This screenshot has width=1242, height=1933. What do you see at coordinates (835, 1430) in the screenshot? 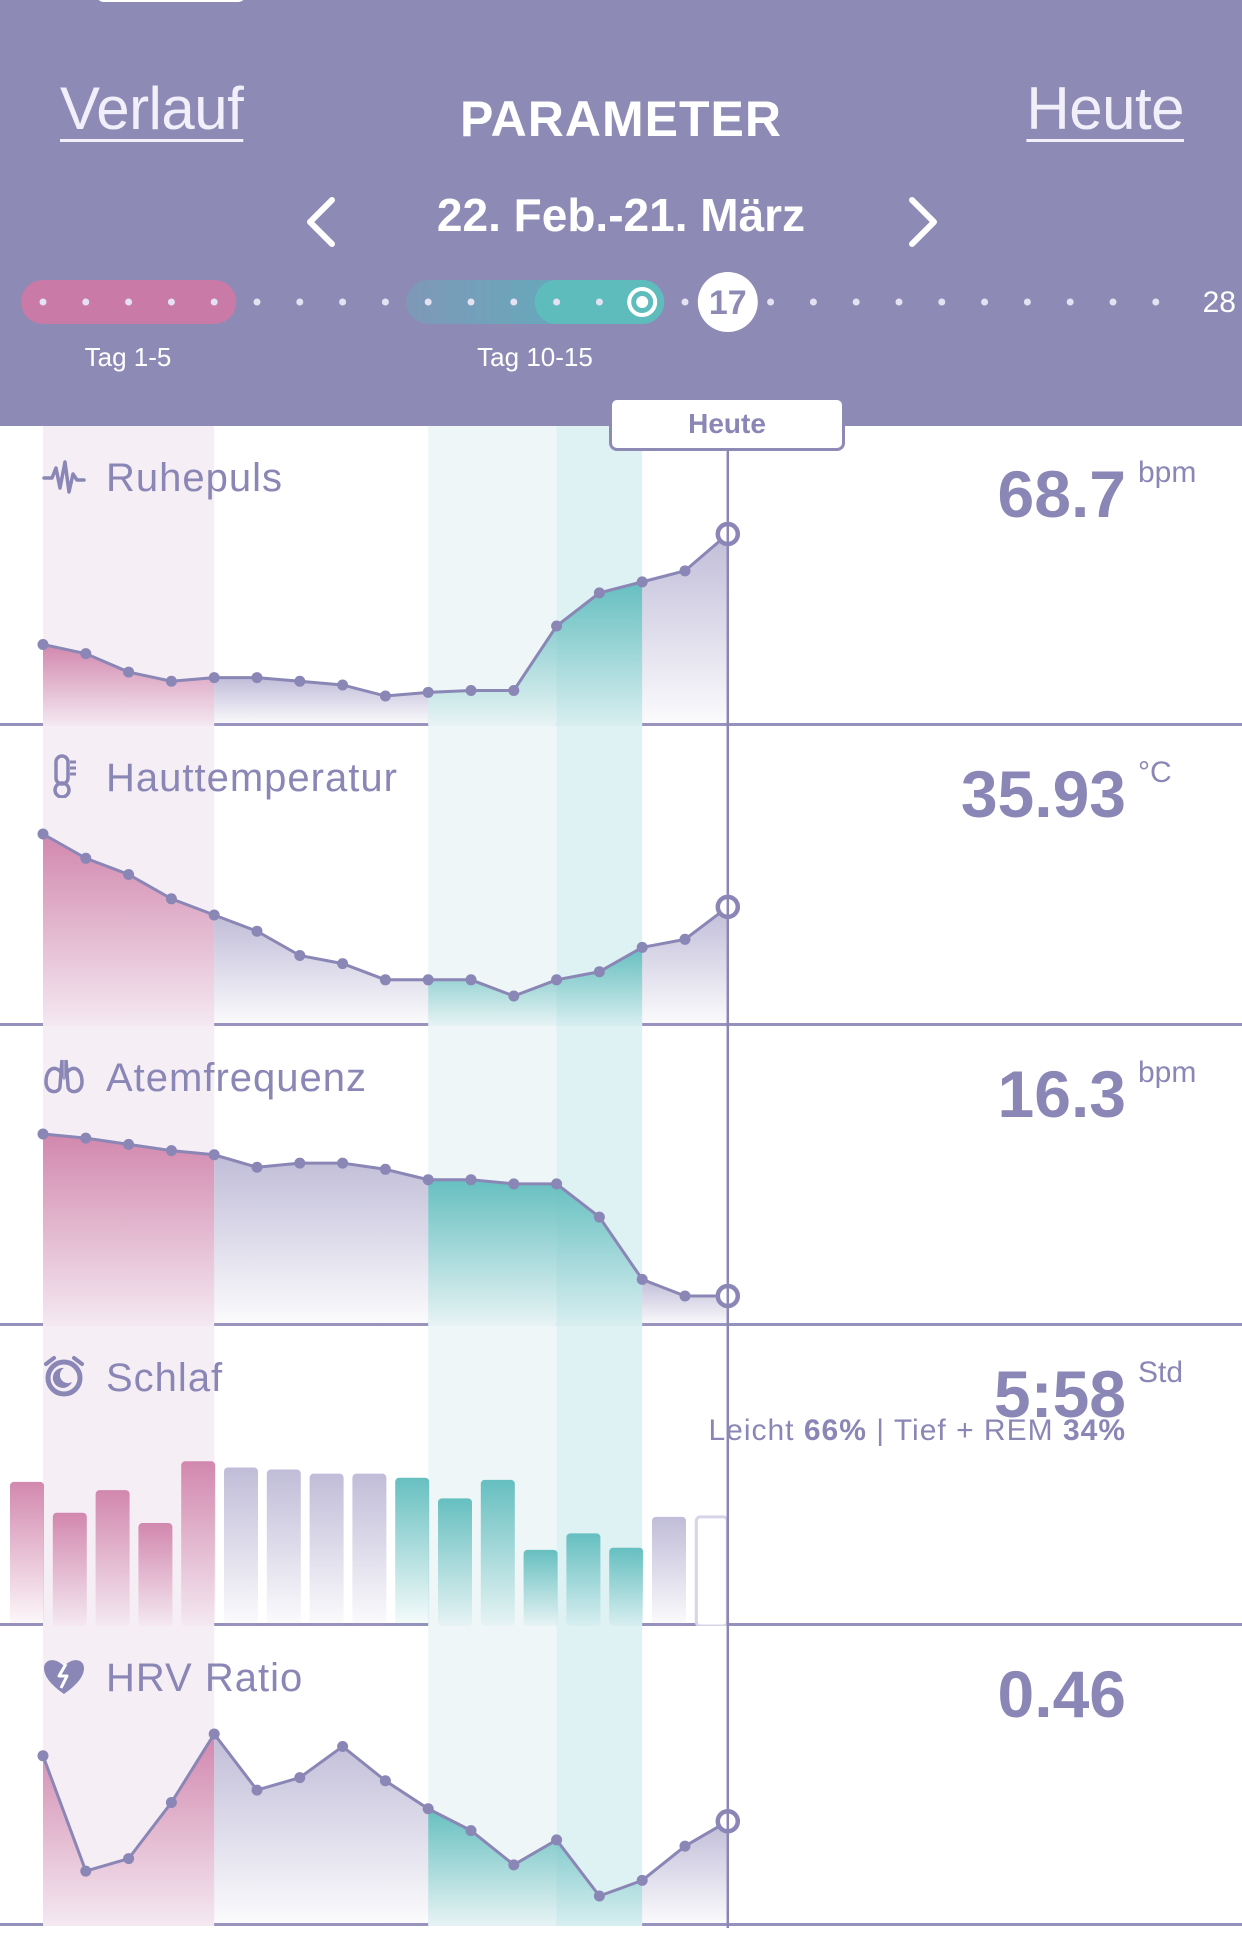
I see `sleep-light-value: 66%` at bounding box center [835, 1430].